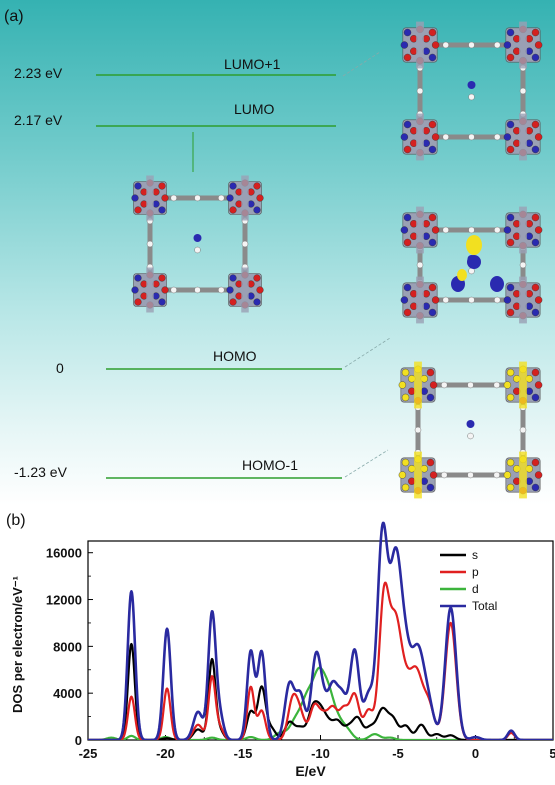 This screenshot has height=785, width=555. What do you see at coordinates (252, 64) in the screenshot?
I see `level-name-label: LUMO+1` at bounding box center [252, 64].